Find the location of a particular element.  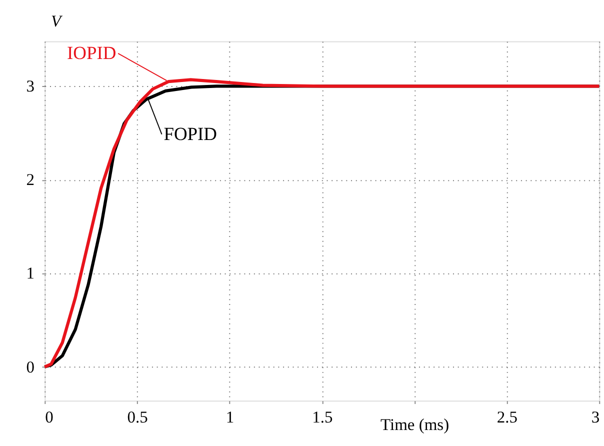

y-tick-label: 1 is located at coordinates (30, 273).